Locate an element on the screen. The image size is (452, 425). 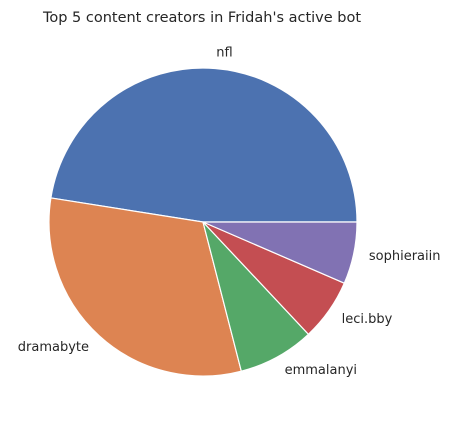
pie-label-dramabyte: dramabyte is located at coordinates (53, 347).